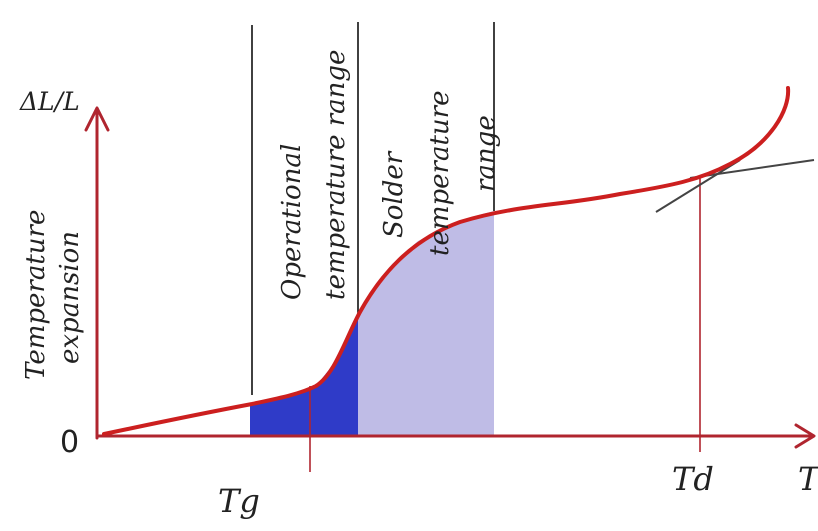  What do you see at coordinates (314, 175) in the screenshot?
I see `operational-range-label: Operational temperature range` at bounding box center [314, 175].